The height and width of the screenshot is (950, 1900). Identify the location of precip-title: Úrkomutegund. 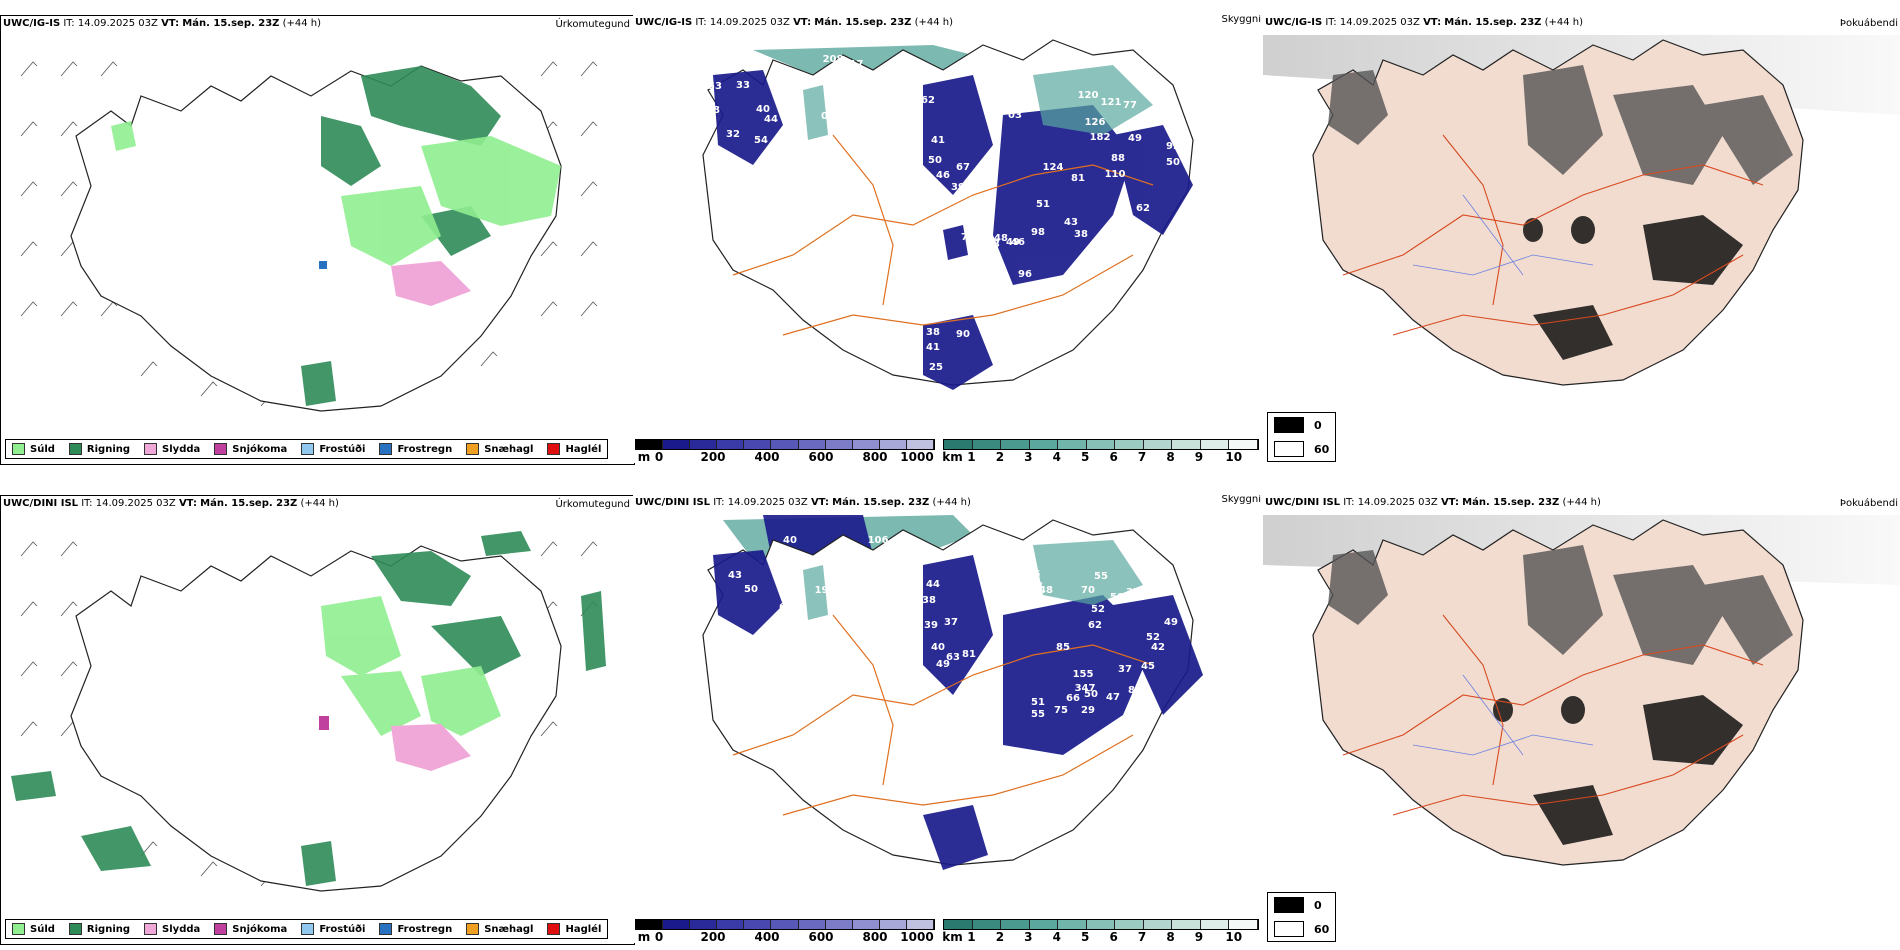
(592, 504).